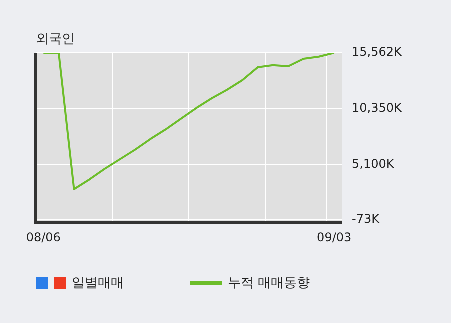 The image size is (451, 323). What do you see at coordinates (377, 107) in the screenshot?
I see `y-tick-label: 10,350K` at bounding box center [377, 107].